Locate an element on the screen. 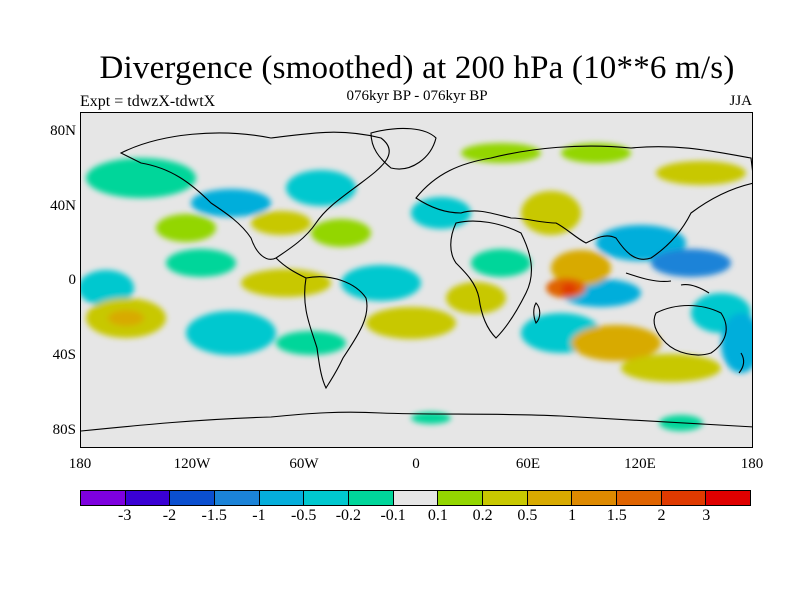 Image resolution: width=800 pixels, height=600 pixels. y-tick-label: 40S is located at coordinates (64, 355).